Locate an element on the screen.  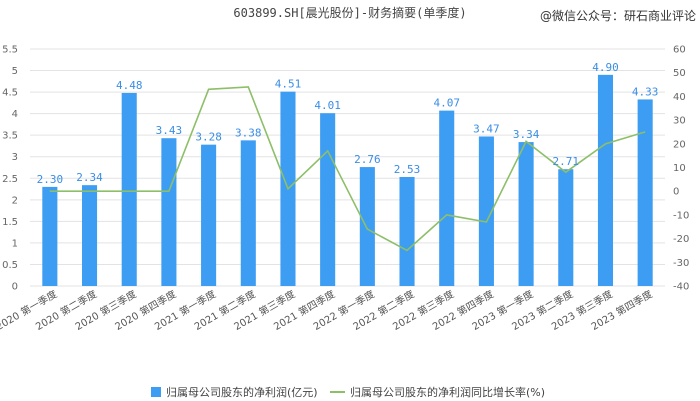
y-left-tick-label: 2 is located at coordinates (15, 200).